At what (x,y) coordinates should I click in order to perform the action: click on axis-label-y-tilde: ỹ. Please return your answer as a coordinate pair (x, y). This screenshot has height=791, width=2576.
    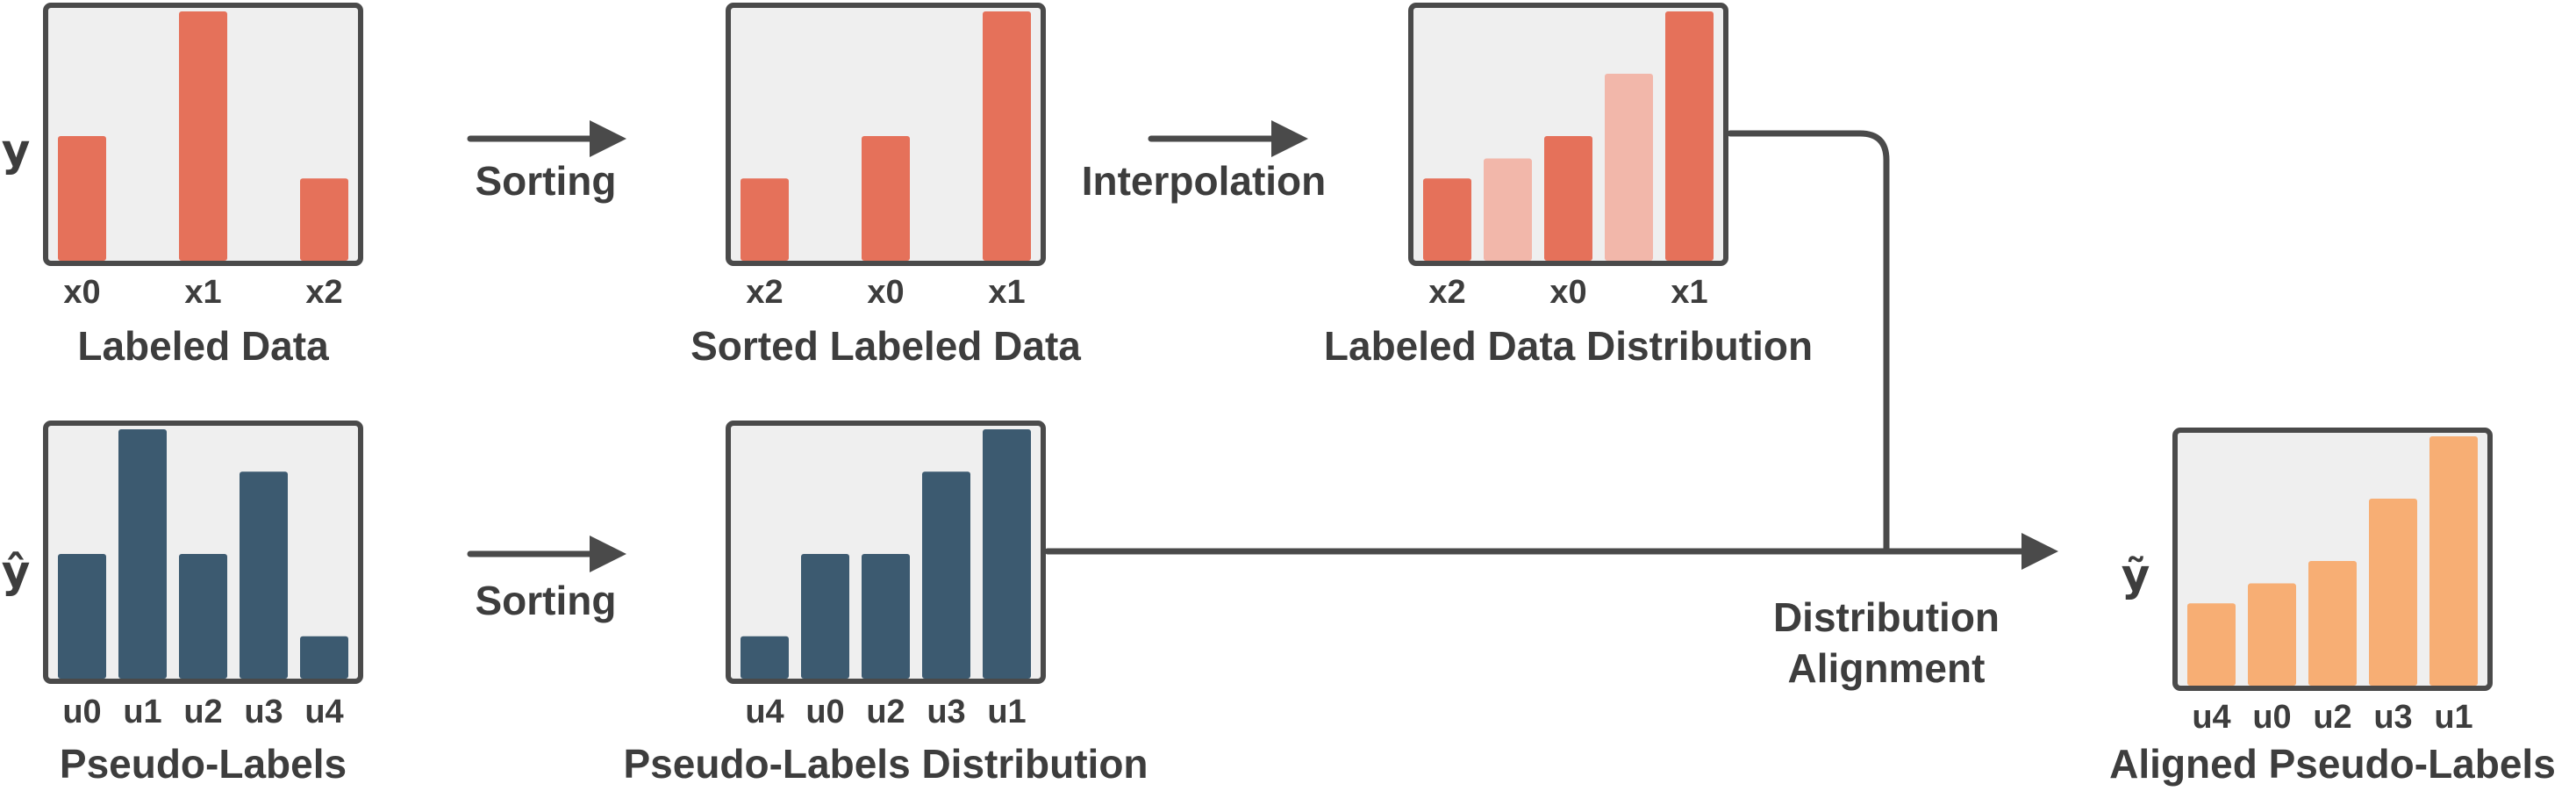
    Looking at the image, I should click on (2136, 575).